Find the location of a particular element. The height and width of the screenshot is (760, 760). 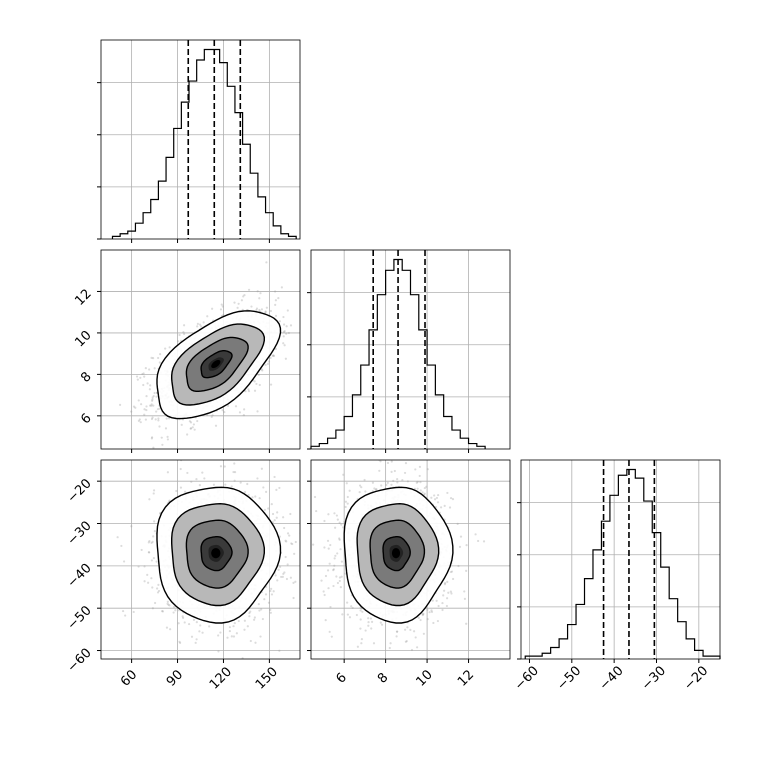

x-tick-label: −40 is located at coordinates (612, 679).